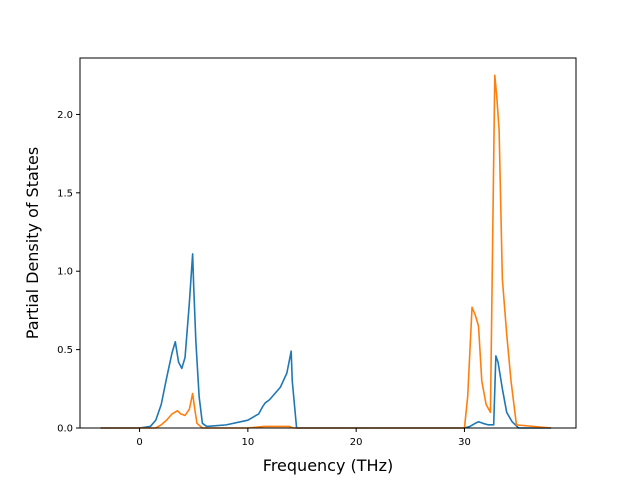 The height and width of the screenshot is (484, 640). Describe the element at coordinates (65, 193) in the screenshot. I see `y-tick-label: 1.5` at that location.